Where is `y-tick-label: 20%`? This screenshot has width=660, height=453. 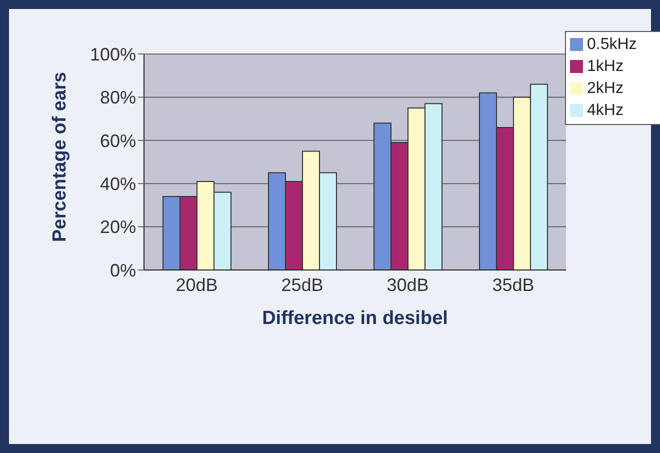 y-tick-label: 20% is located at coordinates (118, 227).